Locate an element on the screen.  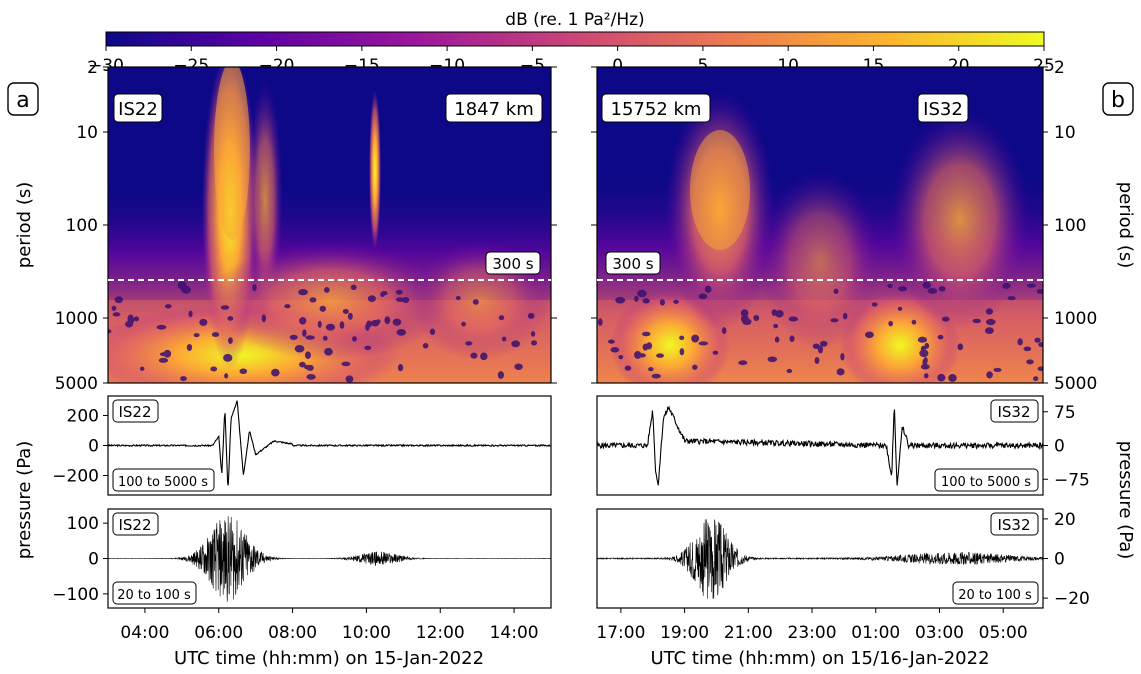
pressure-tick-label: −200 is located at coordinates (75, 477).